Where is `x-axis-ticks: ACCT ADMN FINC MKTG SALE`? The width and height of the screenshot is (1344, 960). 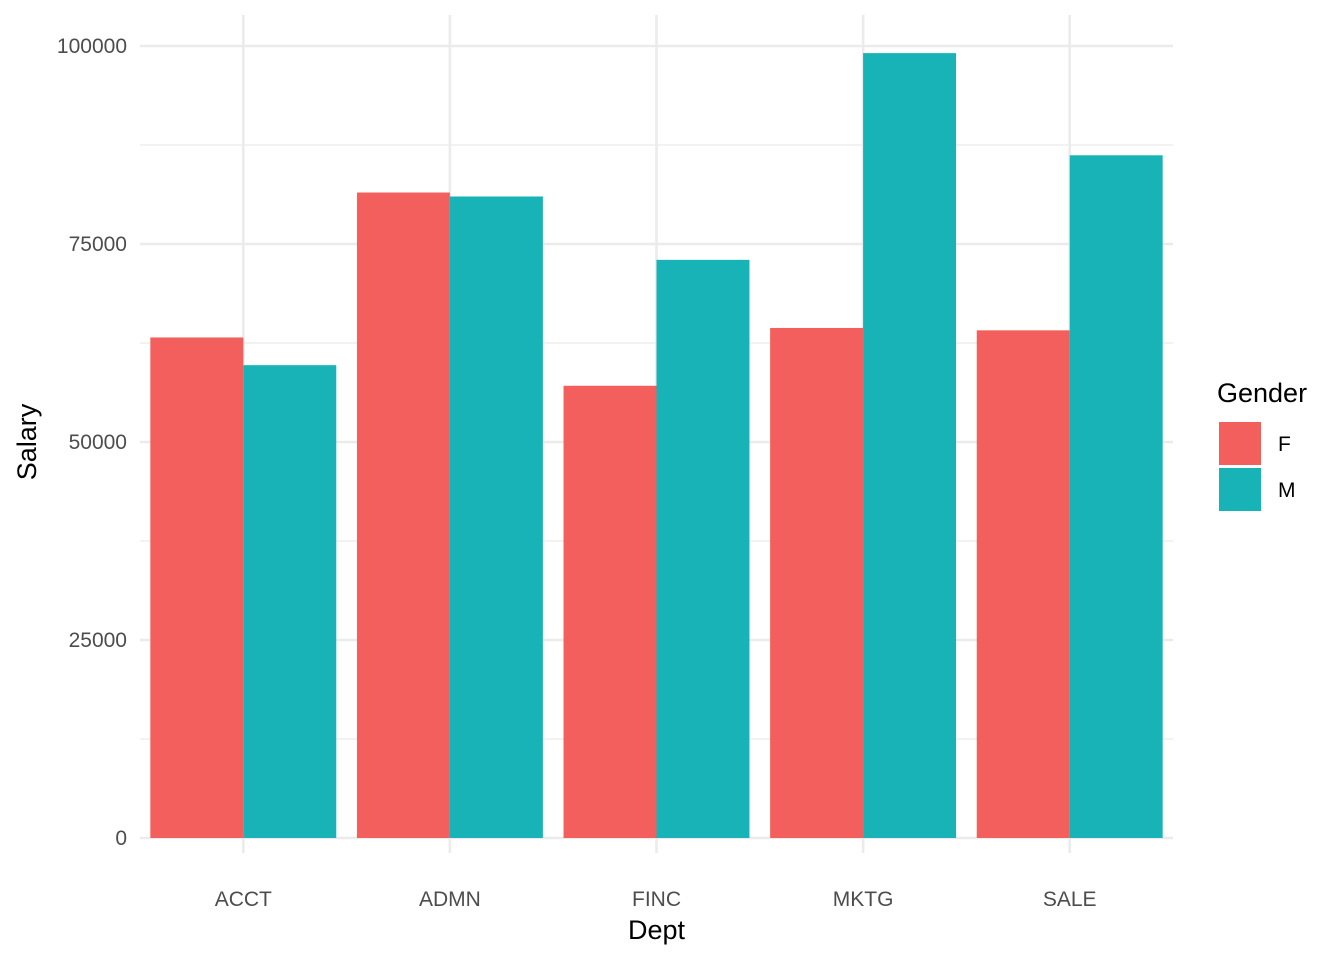 x-axis-ticks: ACCT ADMN FINC MKTG SALE is located at coordinates (656, 899).